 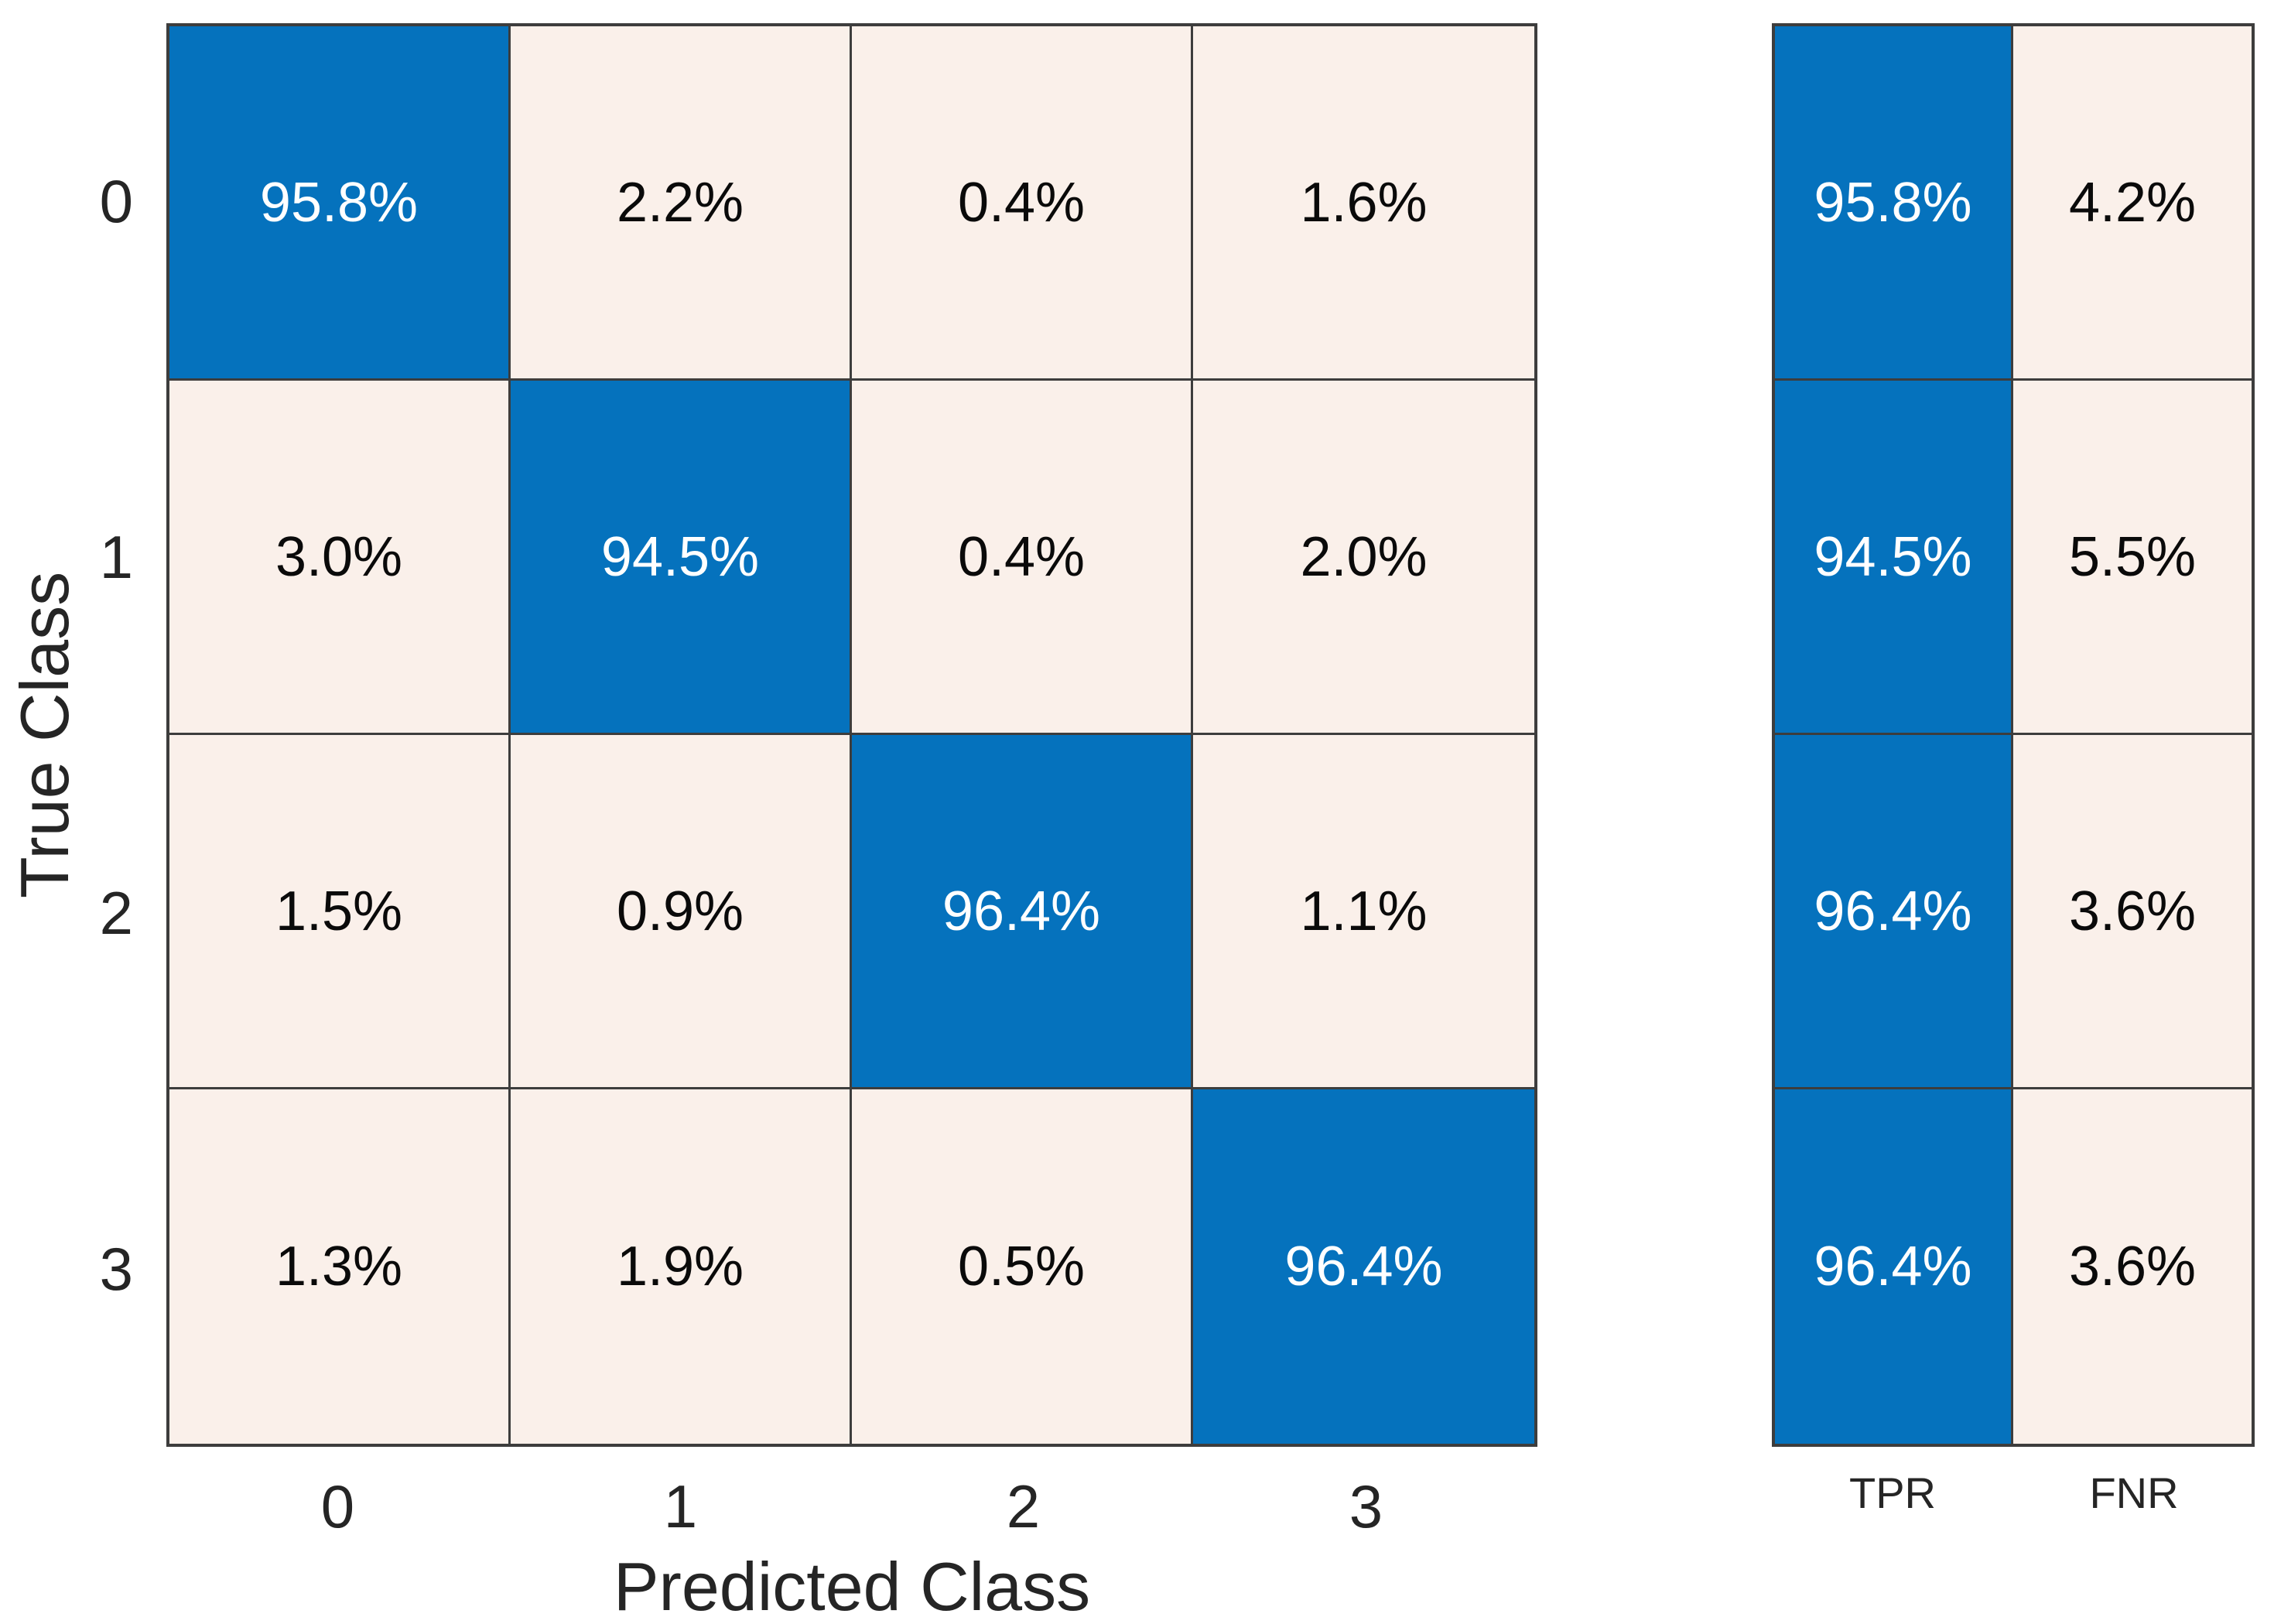 I want to click on summary-r1-tpr: 94.5%, so click(x=1894, y=558).